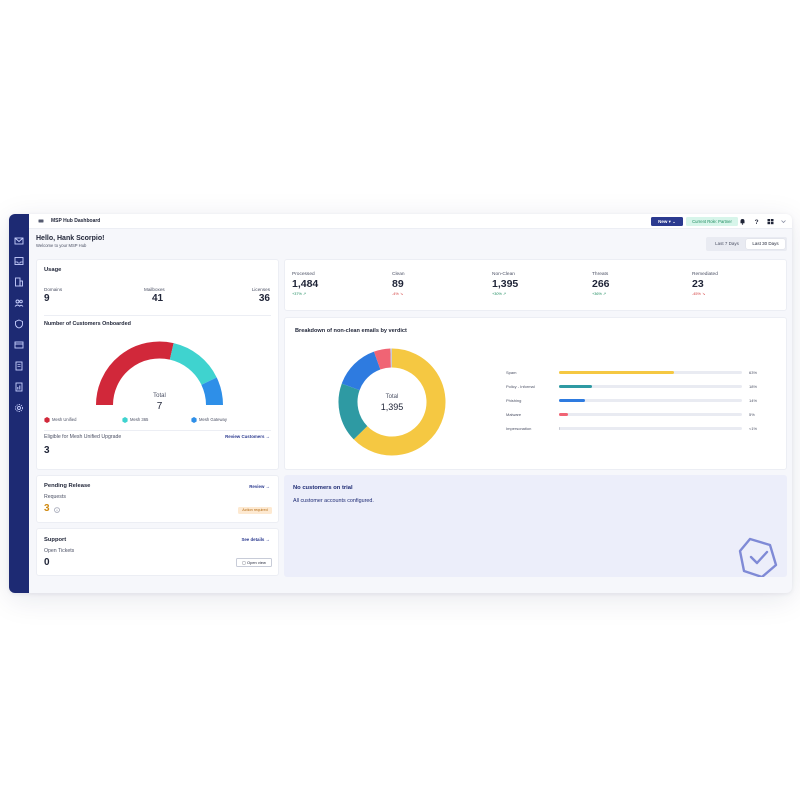  What do you see at coordinates (601, 284) in the screenshot?
I see `stat-threats: Threats 266 +36% ↗` at bounding box center [601, 284].